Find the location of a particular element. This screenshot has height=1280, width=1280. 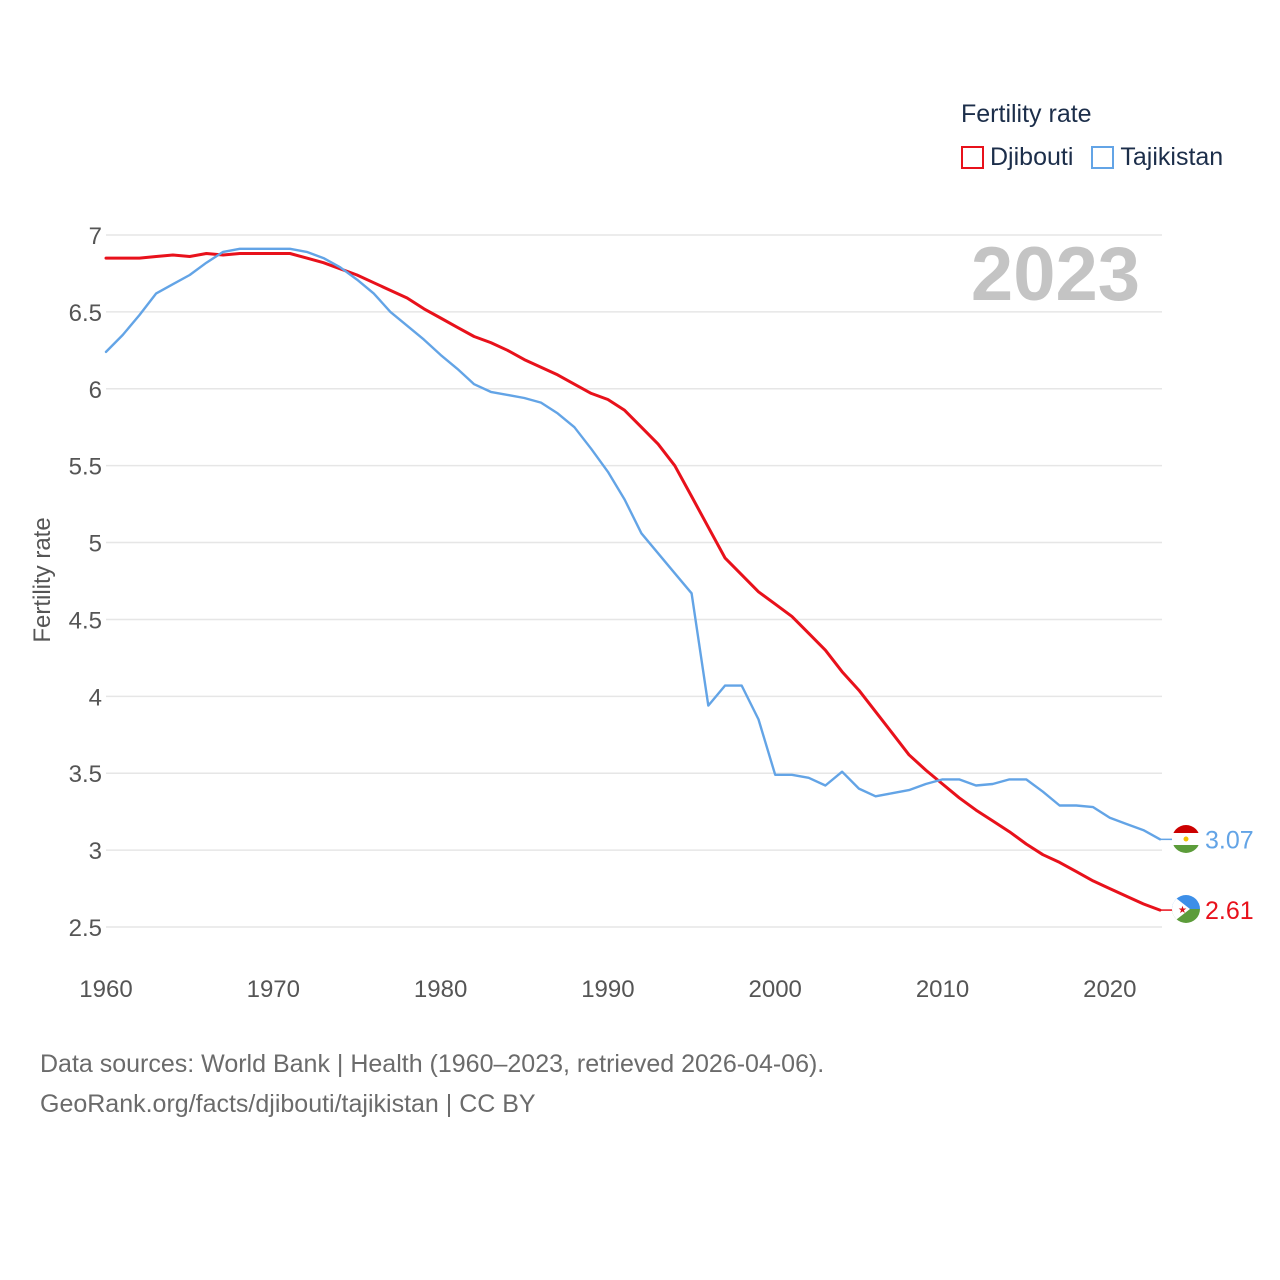

legend-item-djibouti: Djibouti is located at coordinates (1017, 157).